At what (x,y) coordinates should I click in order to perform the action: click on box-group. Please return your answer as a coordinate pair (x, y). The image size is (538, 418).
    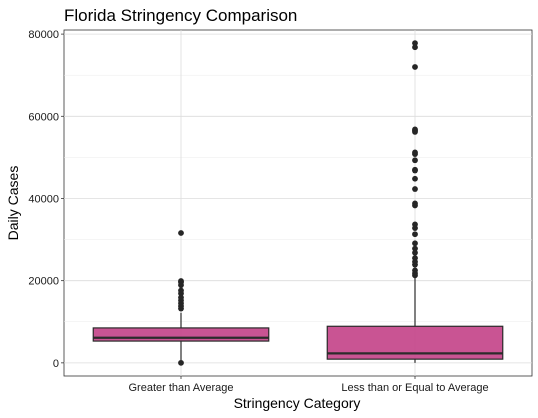
    Looking at the image, I should click on (181, 298).